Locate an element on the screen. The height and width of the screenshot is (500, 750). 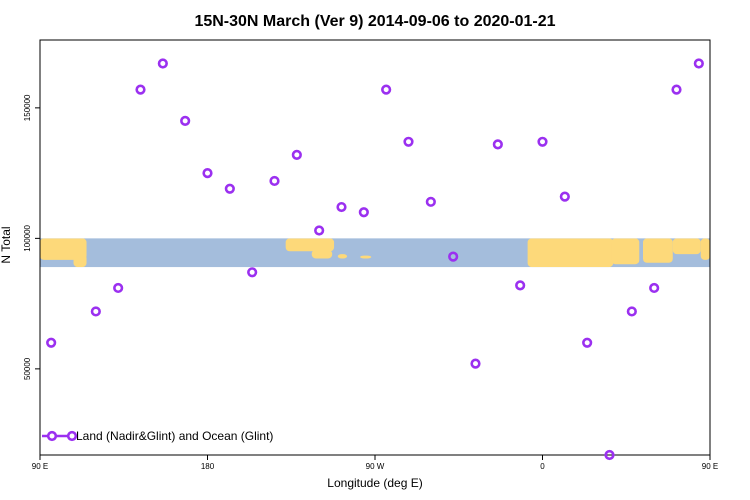
y-tick-label: 100000 is located at coordinates (27, 237).